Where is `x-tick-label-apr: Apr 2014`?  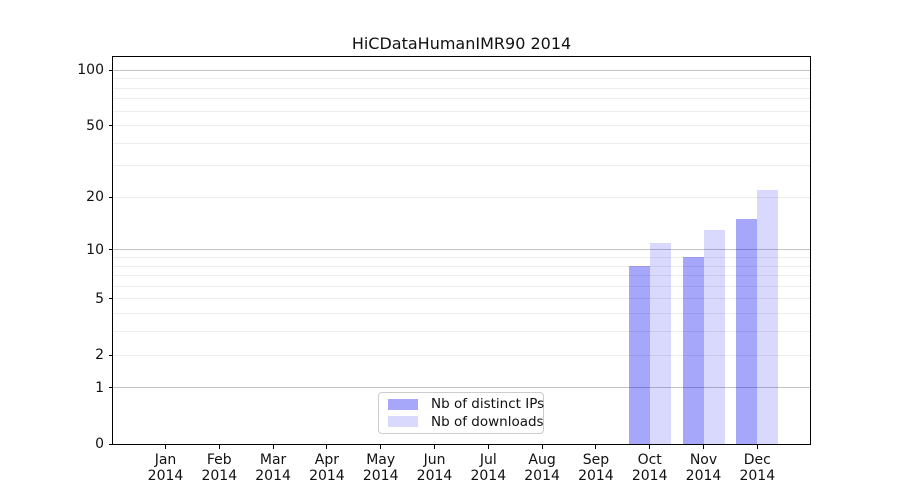
x-tick-label-apr: Apr 2014 is located at coordinates (327, 468).